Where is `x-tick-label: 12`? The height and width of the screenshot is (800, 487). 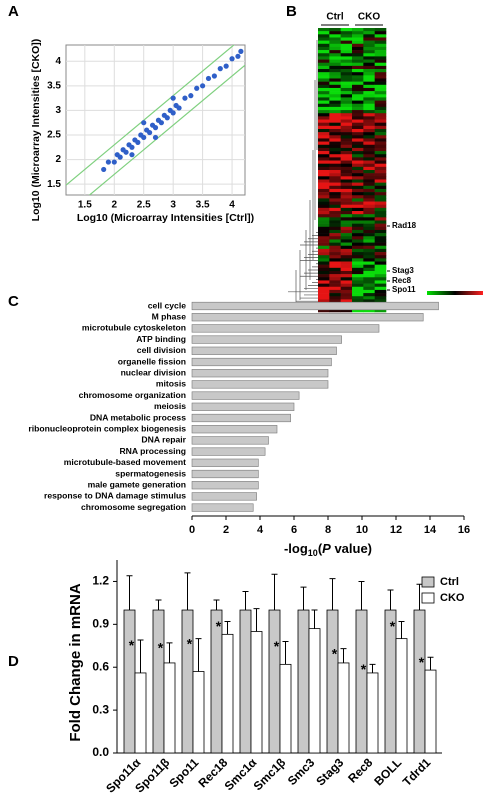
x-tick-label: 12 is located at coordinates (396, 530).